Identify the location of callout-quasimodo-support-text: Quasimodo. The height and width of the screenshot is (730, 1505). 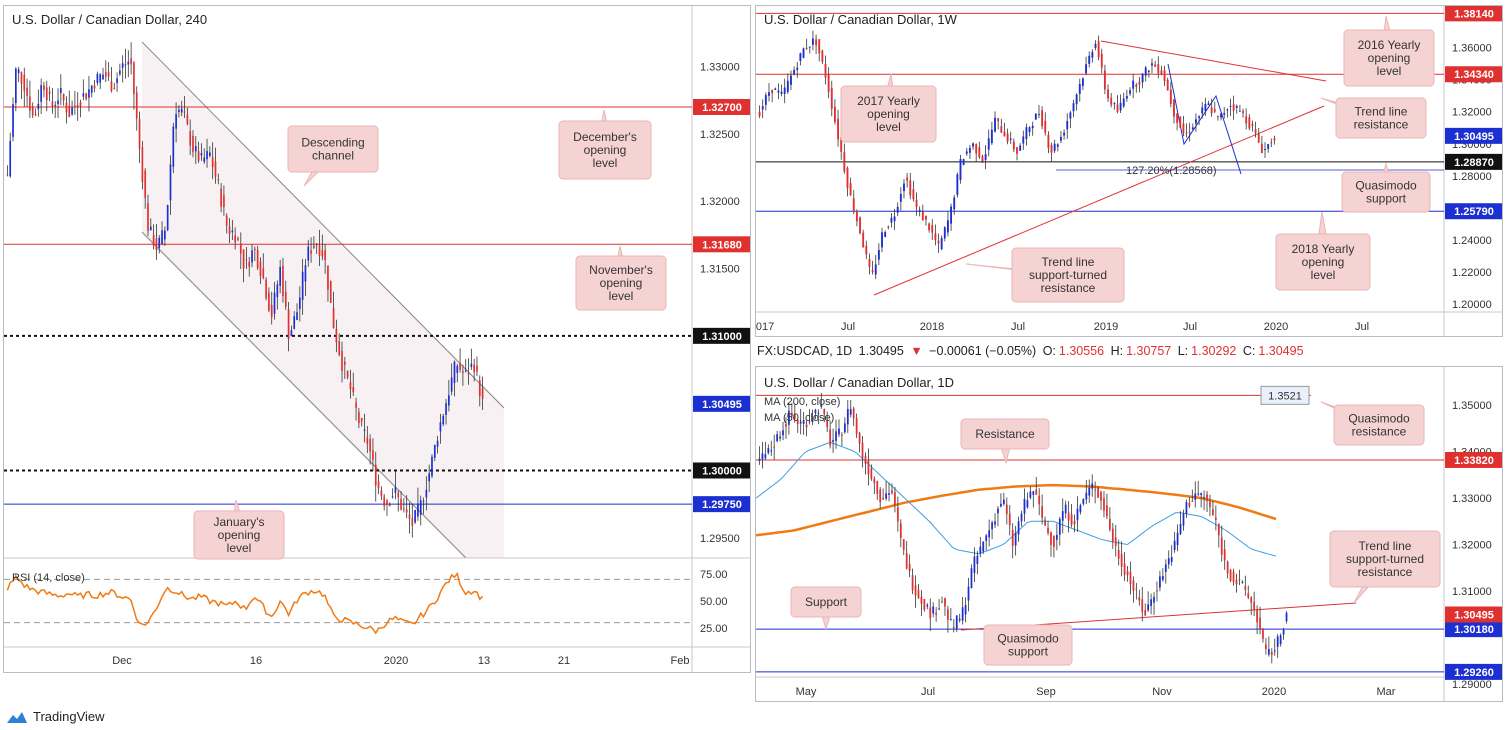
(1028, 639).